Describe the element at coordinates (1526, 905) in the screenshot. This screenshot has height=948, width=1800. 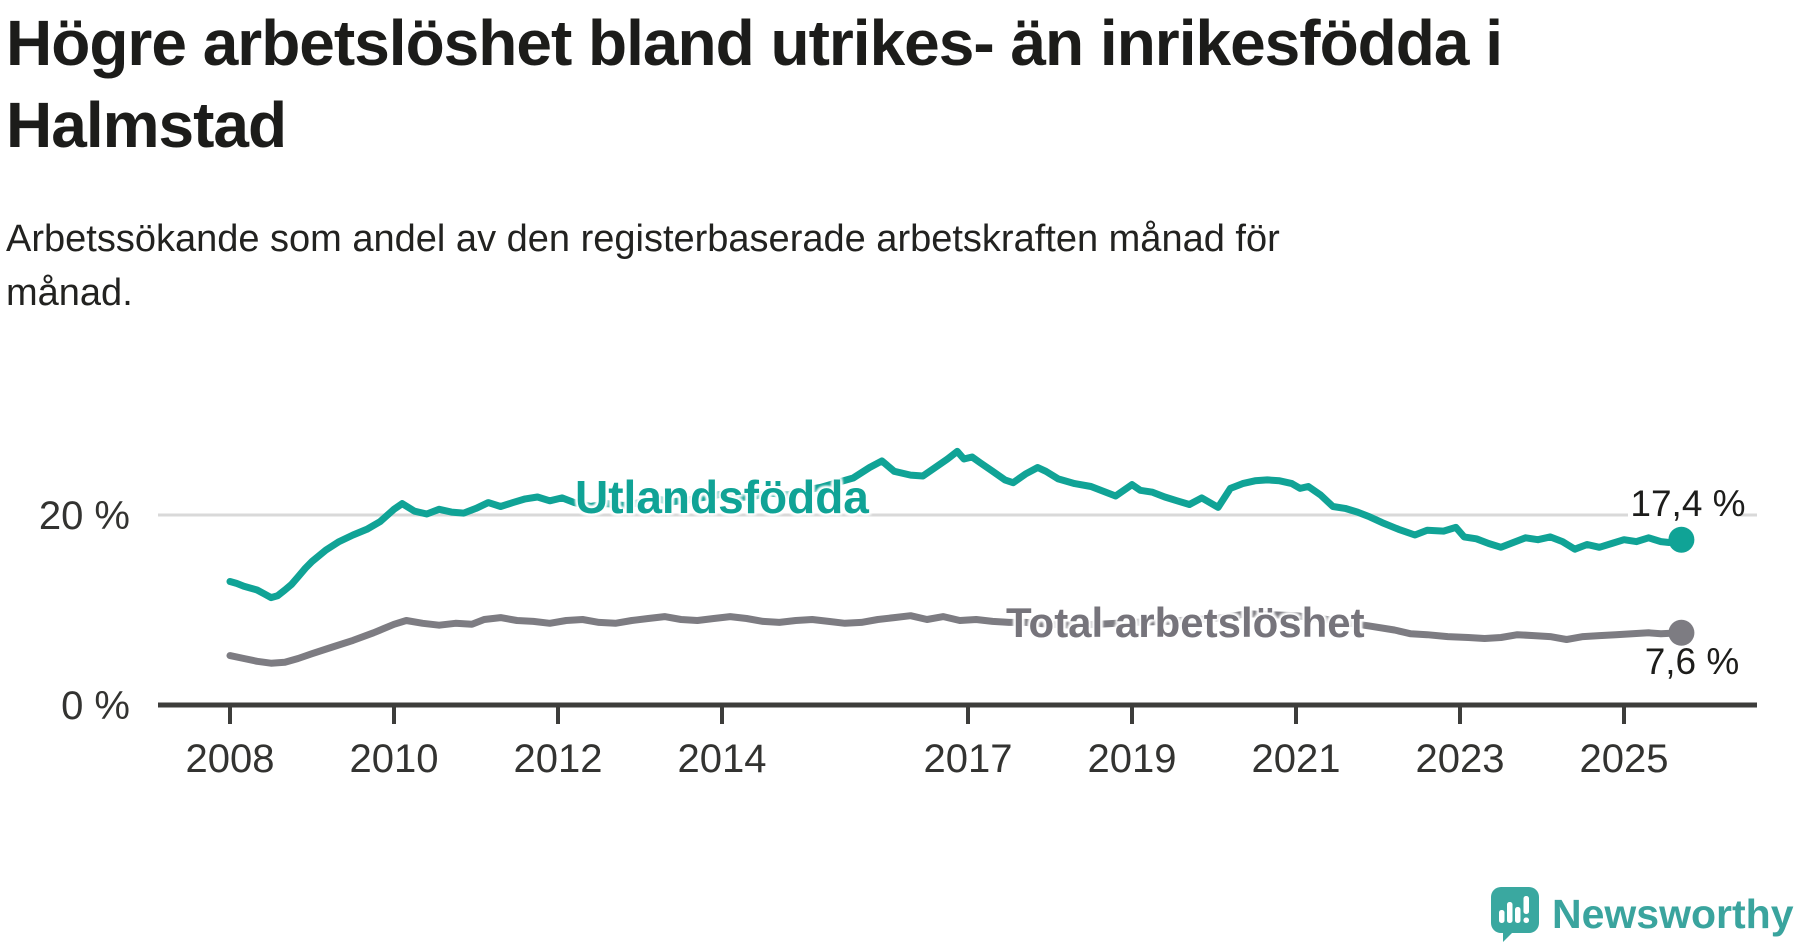
I see `exclamation-stem` at that location.